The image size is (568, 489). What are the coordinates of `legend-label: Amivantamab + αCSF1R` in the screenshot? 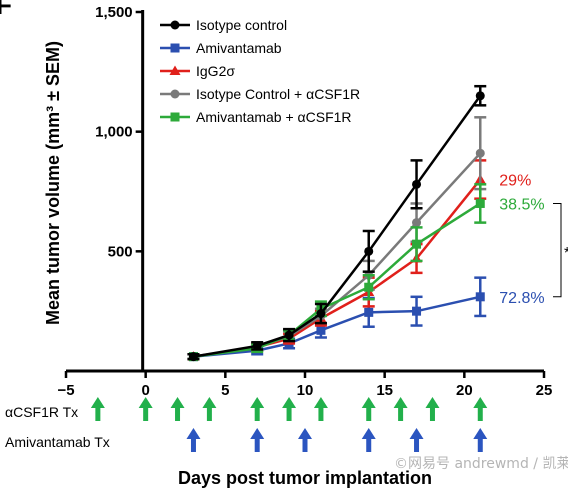 It's located at (274, 117).